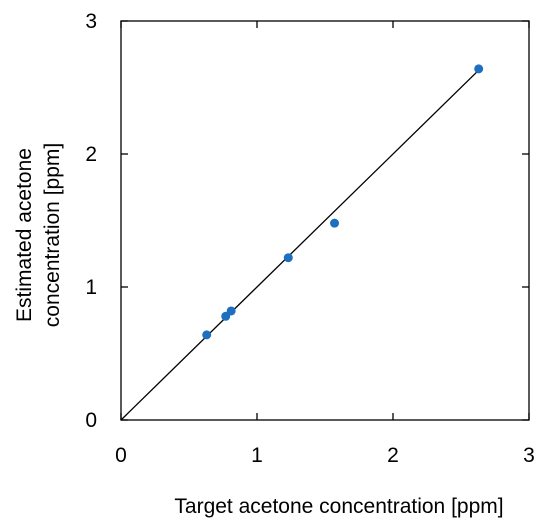 The height and width of the screenshot is (528, 550). What do you see at coordinates (91, 420) in the screenshot?
I see `y-tick-label: 0` at bounding box center [91, 420].